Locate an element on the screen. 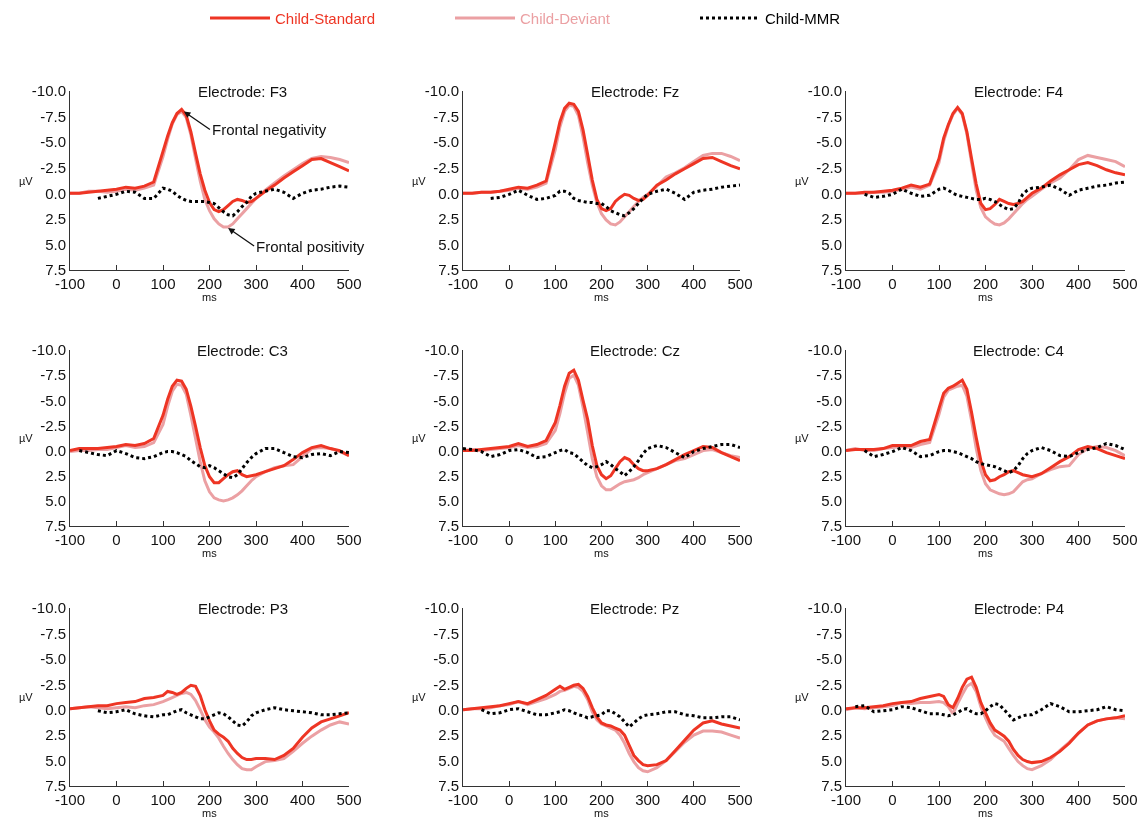 The height and width of the screenshot is (822, 1145). chart-title: Electrode: C3 is located at coordinates (242, 350).